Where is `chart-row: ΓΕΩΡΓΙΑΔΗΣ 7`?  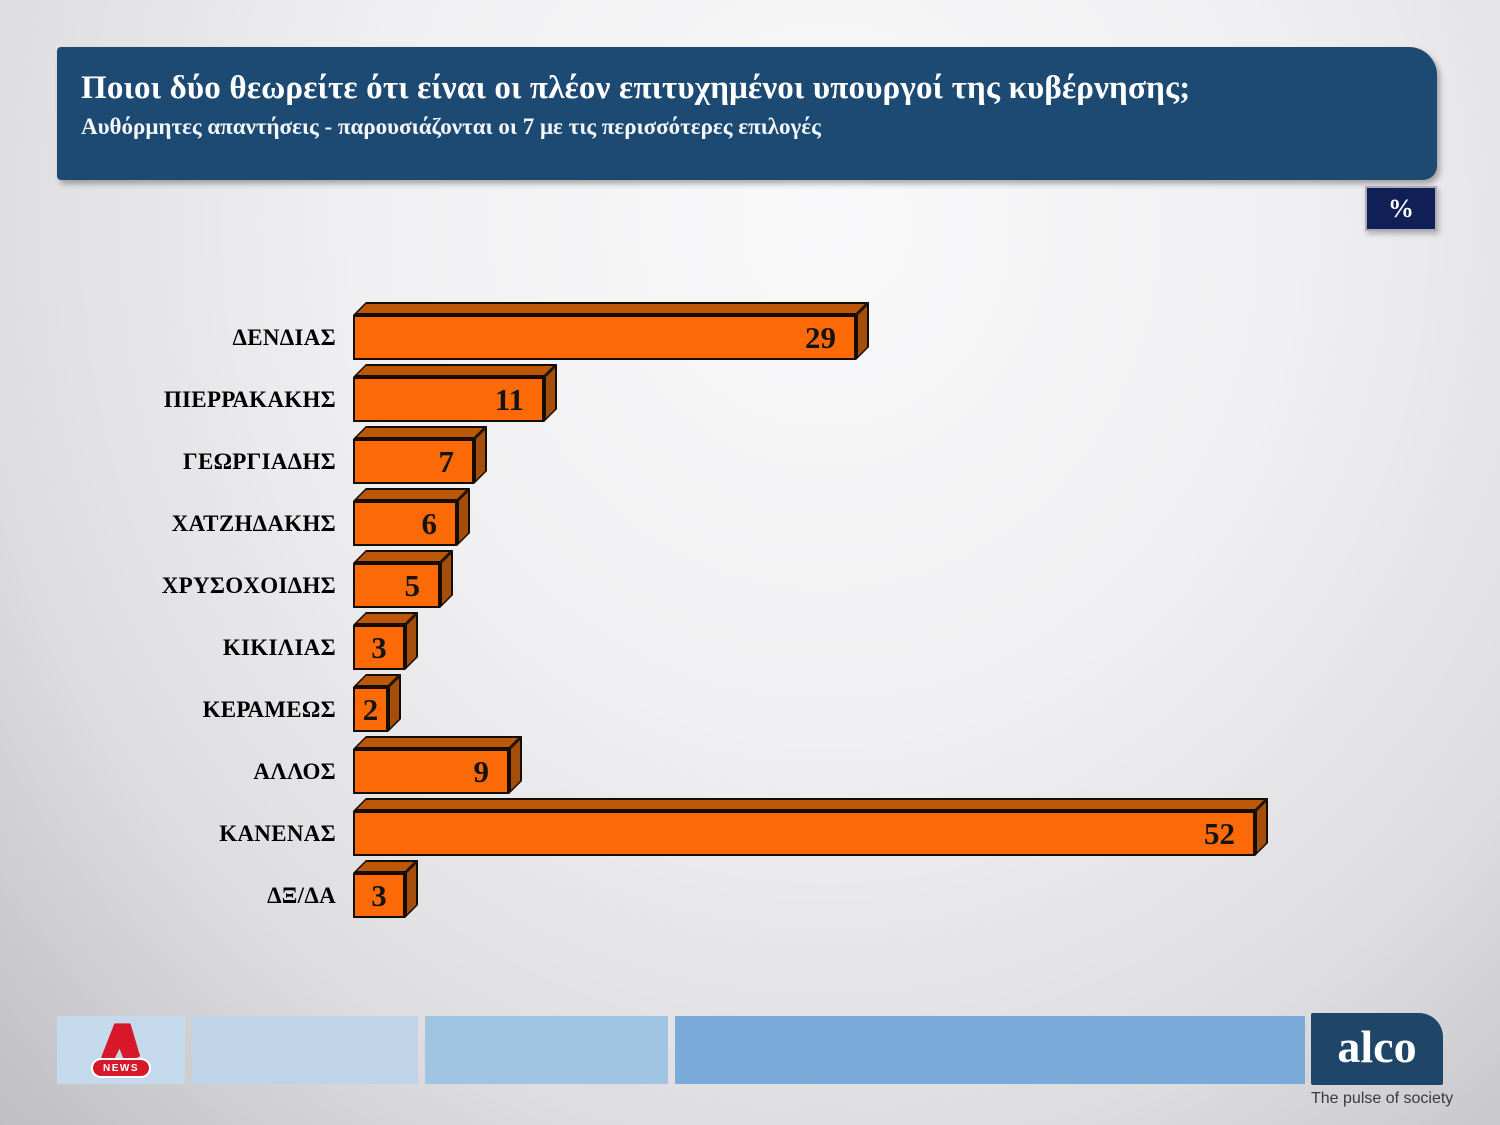 chart-row: ΓΕΩΡΓΙΑΔΗΣ 7 is located at coordinates (750, 453).